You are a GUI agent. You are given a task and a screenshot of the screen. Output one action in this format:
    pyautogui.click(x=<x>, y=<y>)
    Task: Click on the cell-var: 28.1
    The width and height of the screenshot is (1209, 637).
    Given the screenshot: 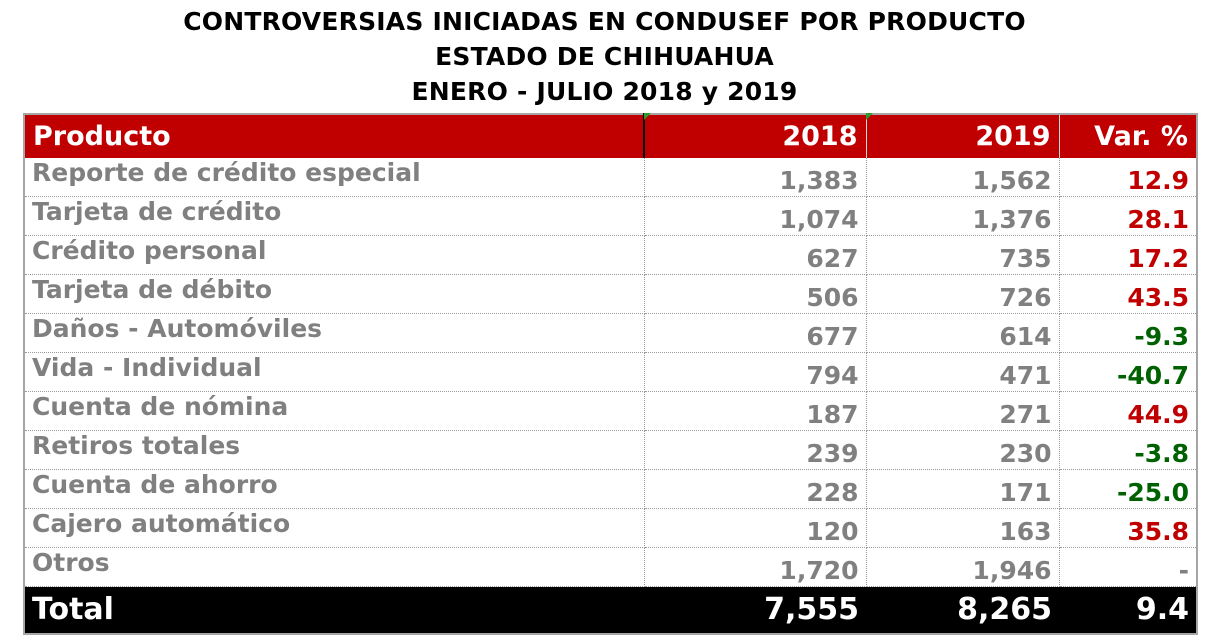 What is the action you would take?
    pyautogui.click(x=1128, y=216)
    